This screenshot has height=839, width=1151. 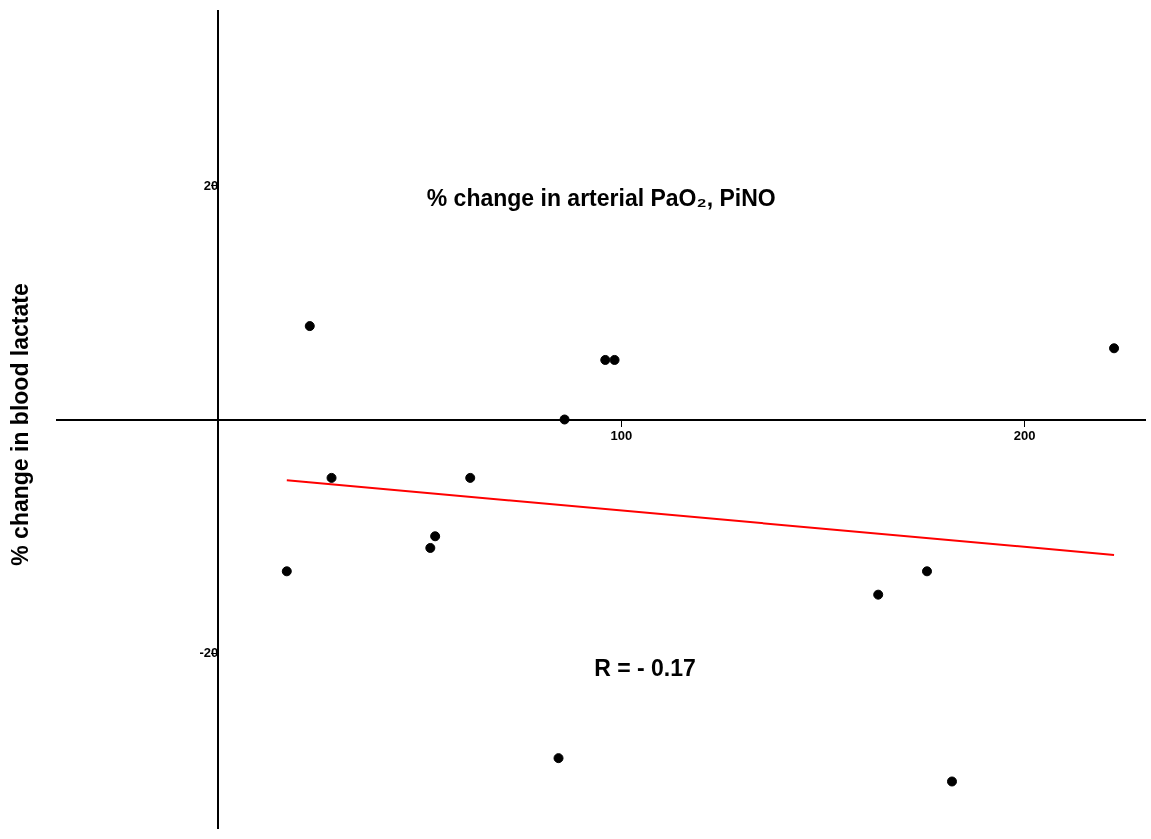 I want to click on x-axis-title: % change in arterial PaO₂, PiNO, so click(x=601, y=198).